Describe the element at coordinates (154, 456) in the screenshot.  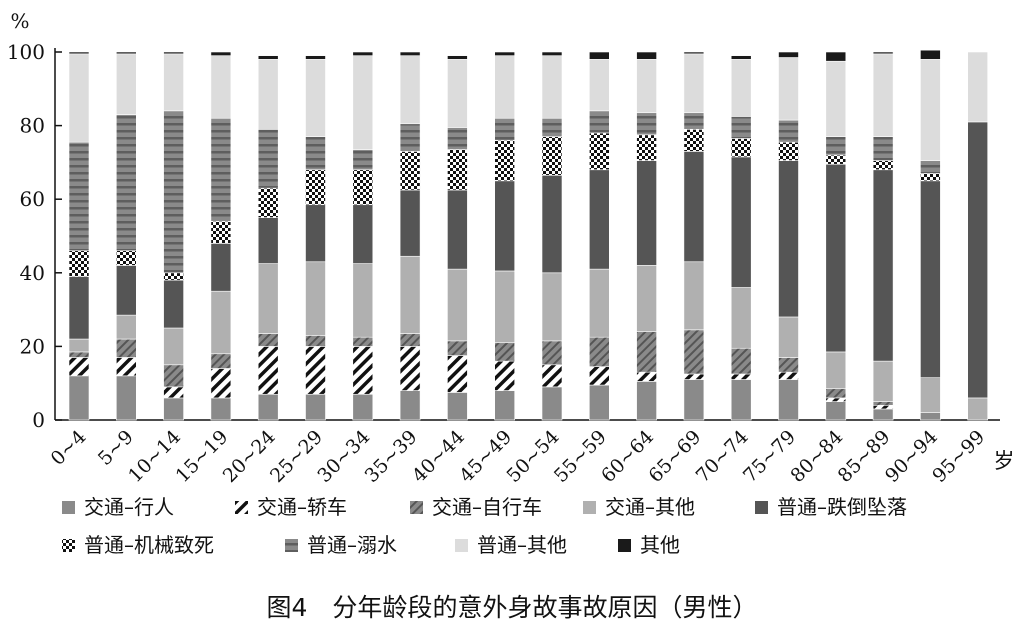
I see `x-tick-label: 10~14` at that location.